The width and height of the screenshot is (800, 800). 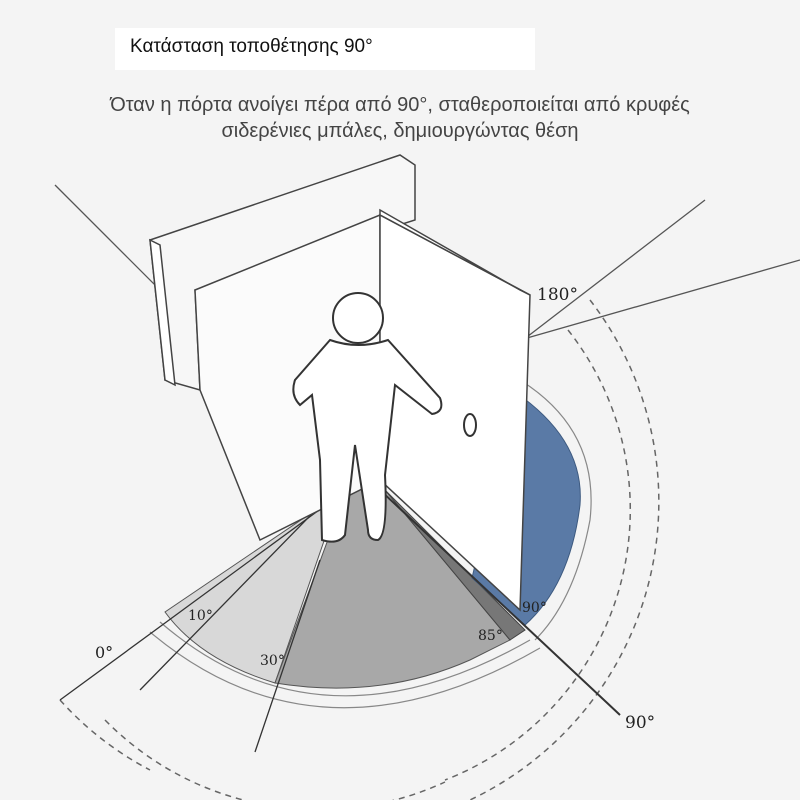 I want to click on label-10: 10°, so click(x=200, y=616).